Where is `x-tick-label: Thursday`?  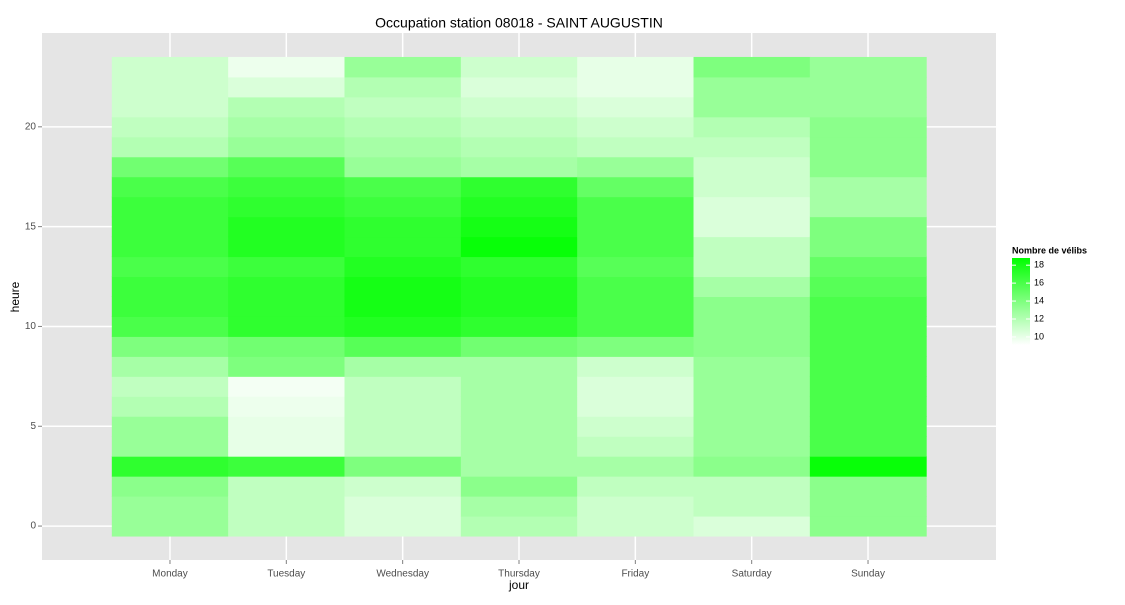
x-tick-label: Thursday is located at coordinates (519, 574).